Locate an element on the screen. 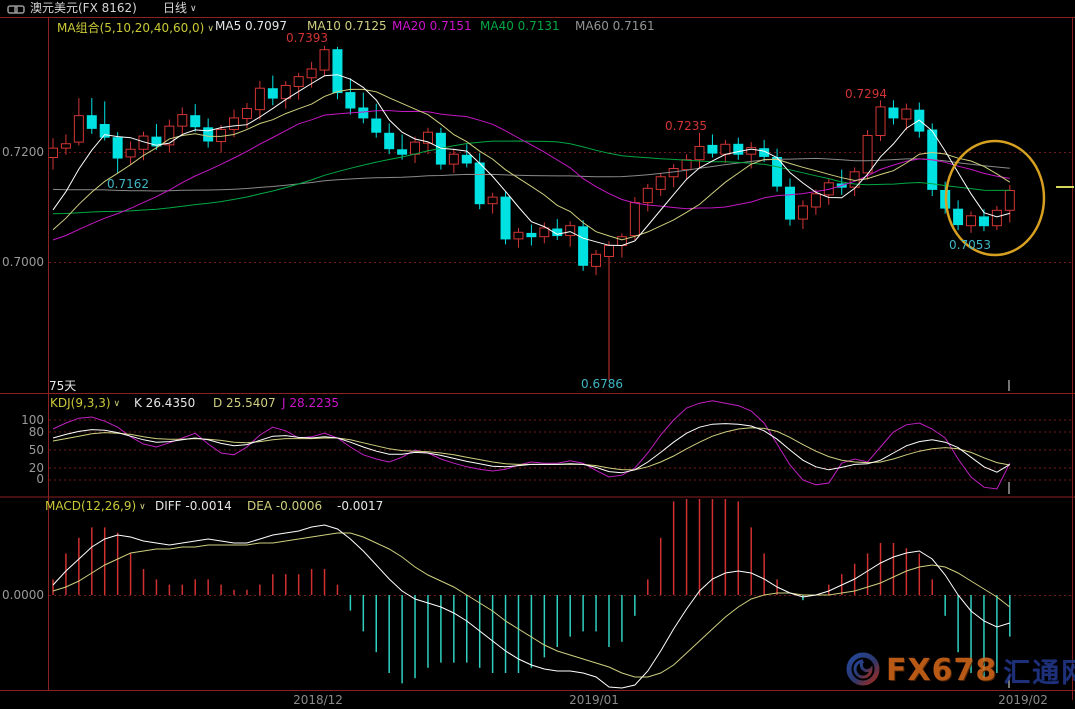 The image size is (1075, 709). kdj-j-value: J 28.2235 is located at coordinates (310, 403).